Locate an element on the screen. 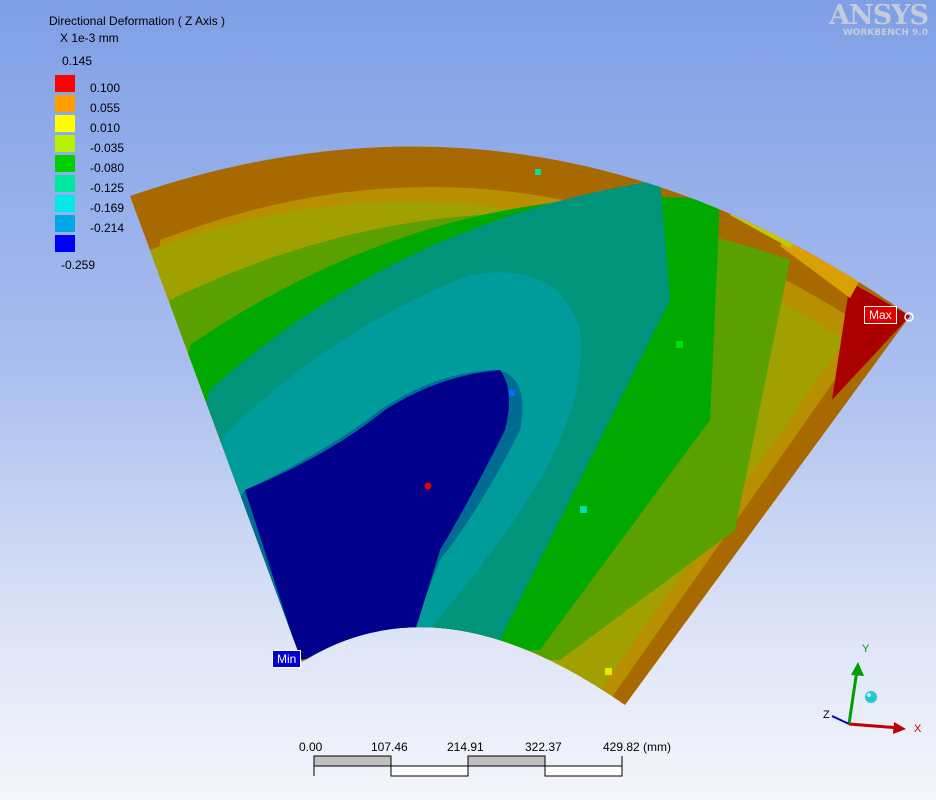 The image size is (936, 800). ansys-logo: ANSYS WORKBENCH 9.0 is located at coordinates (879, 19).